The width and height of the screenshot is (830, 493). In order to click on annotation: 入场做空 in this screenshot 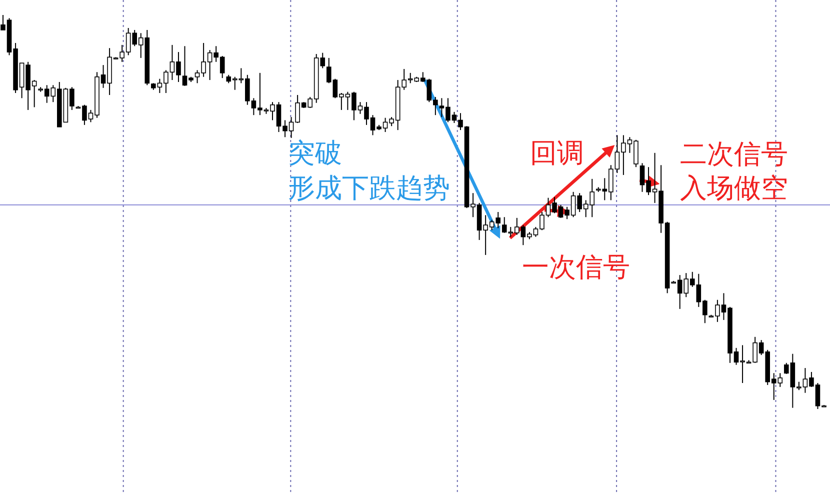, I will do `click(734, 188)`.